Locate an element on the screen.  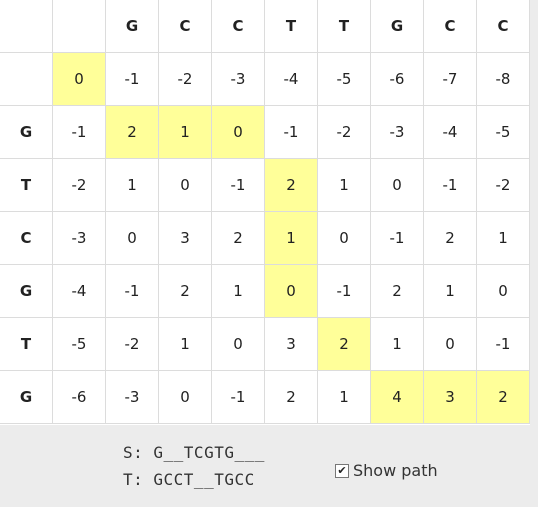
show-path-checkbox: ✔ is located at coordinates (342, 470).